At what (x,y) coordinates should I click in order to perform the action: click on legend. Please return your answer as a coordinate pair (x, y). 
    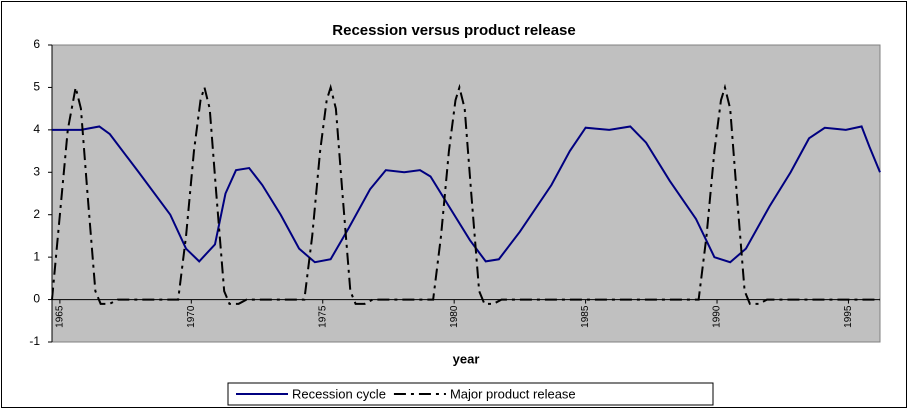
    Looking at the image, I should click on (470, 394).